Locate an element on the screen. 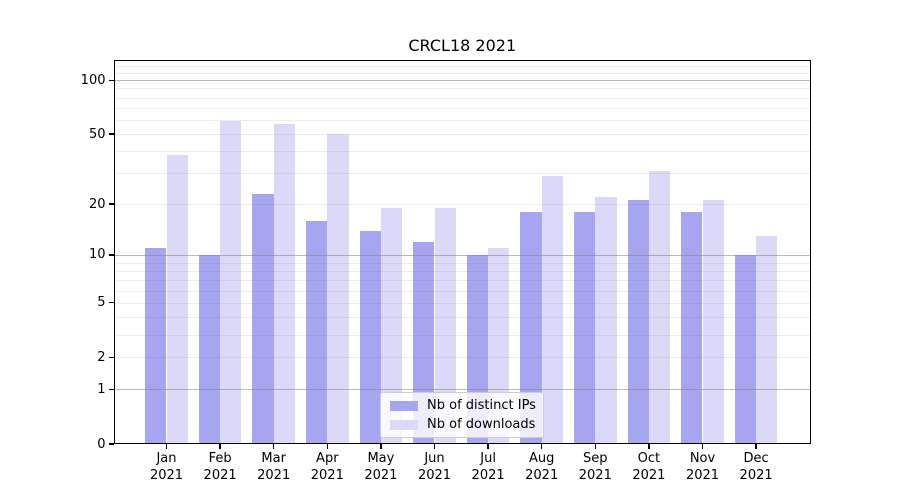  x-tick-mark-sep is located at coordinates (595, 446).